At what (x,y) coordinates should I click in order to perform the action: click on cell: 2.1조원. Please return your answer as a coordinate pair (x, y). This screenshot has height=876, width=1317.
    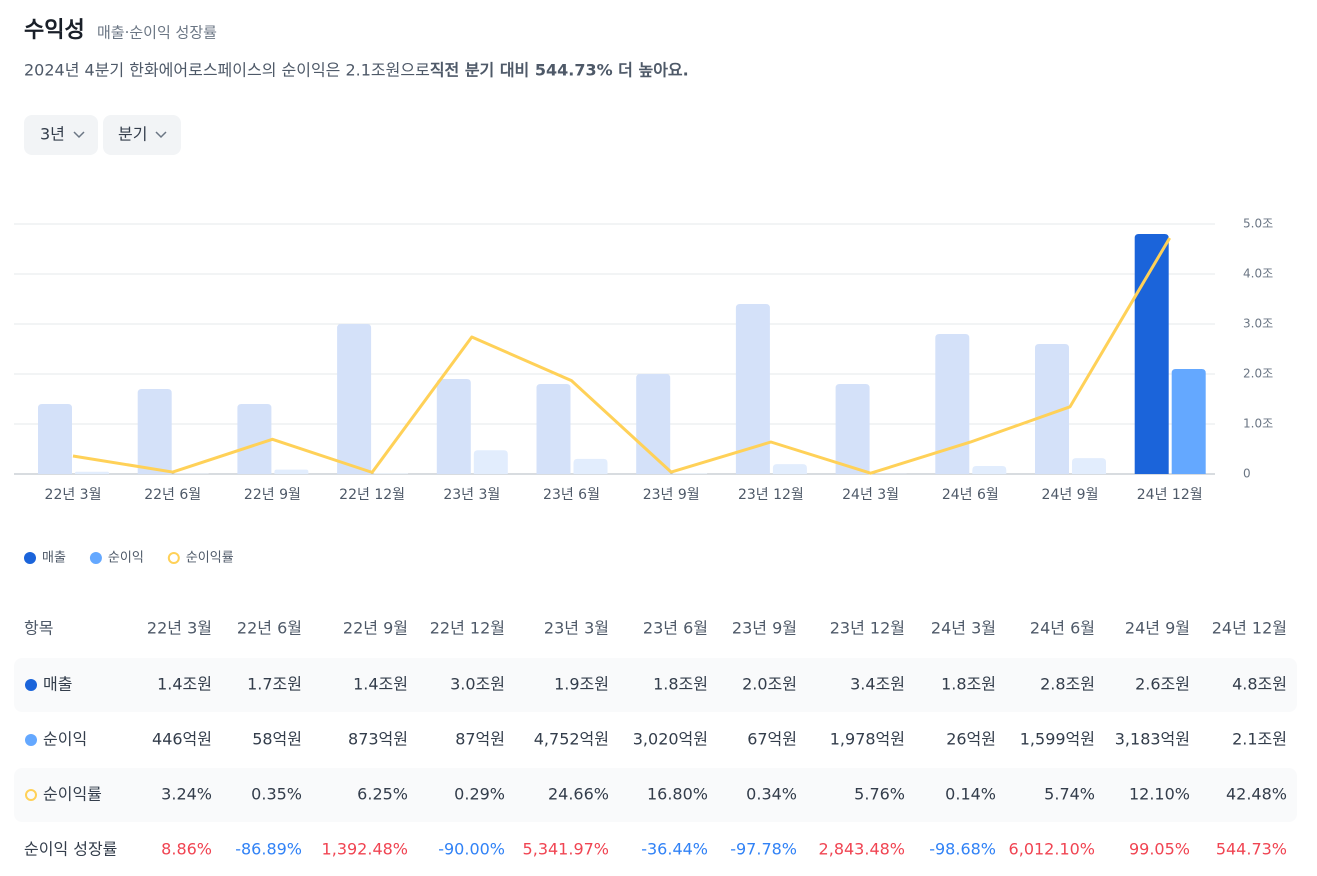
    Looking at the image, I should click on (1259, 739).